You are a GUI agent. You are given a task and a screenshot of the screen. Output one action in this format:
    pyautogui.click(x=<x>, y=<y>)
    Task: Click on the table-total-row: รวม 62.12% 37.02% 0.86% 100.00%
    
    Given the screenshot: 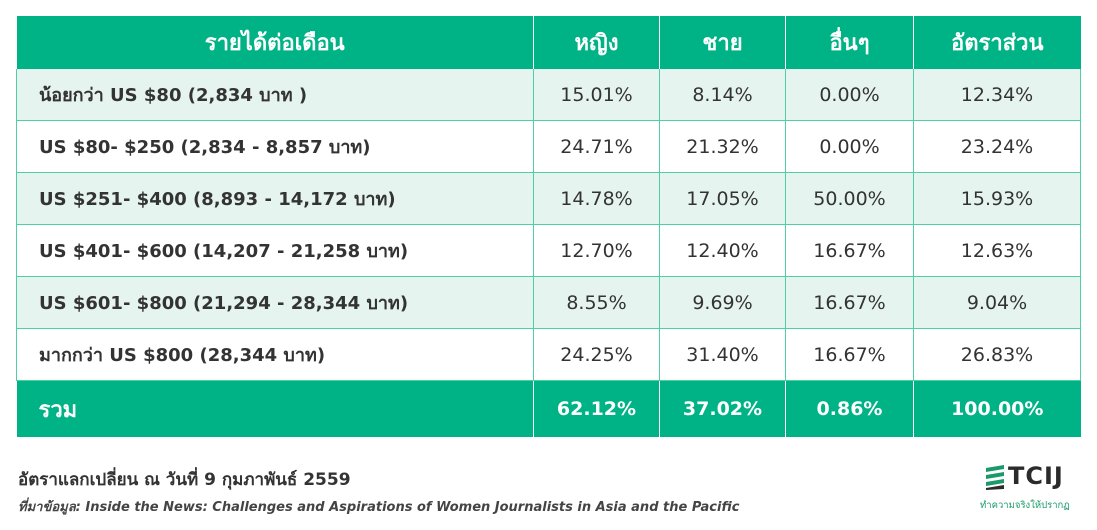 What is the action you would take?
    pyautogui.click(x=548, y=408)
    